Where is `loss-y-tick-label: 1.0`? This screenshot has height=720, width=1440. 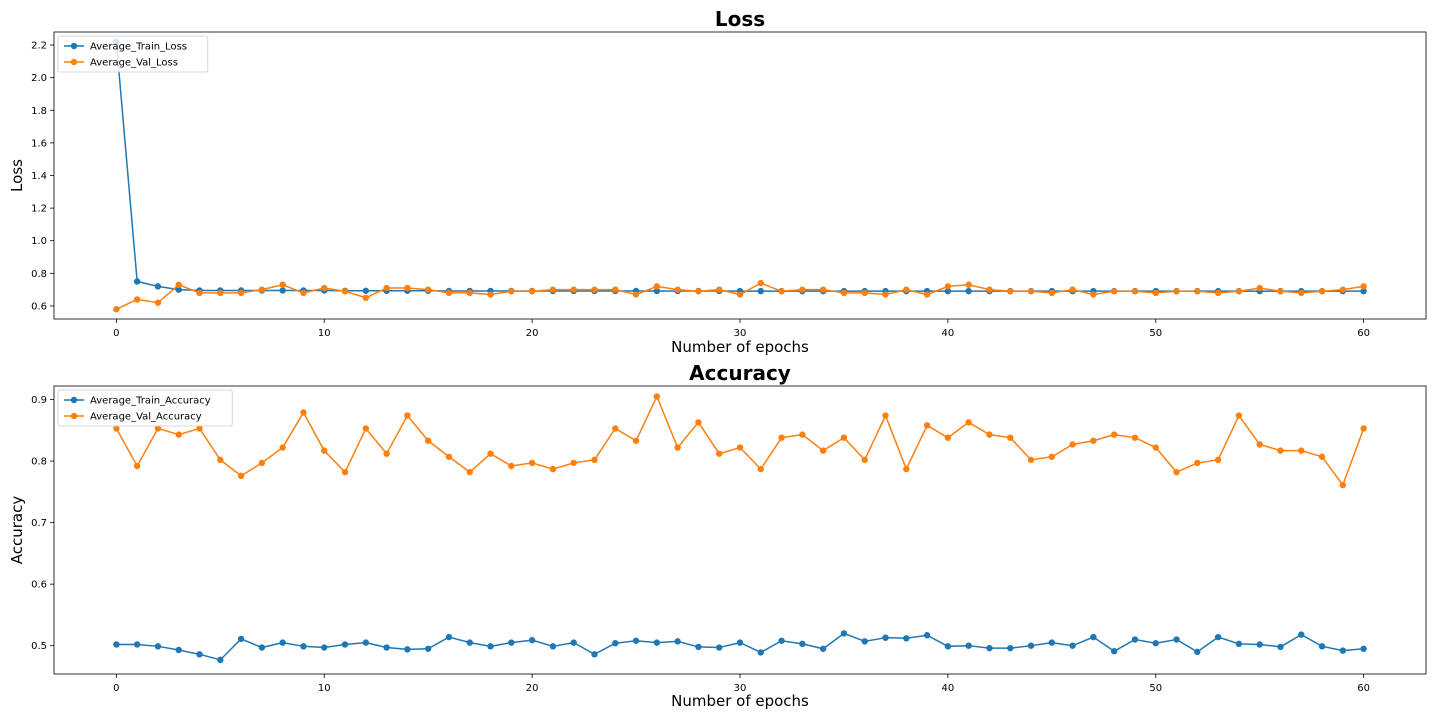
loss-y-tick-label: 1.0 is located at coordinates (39, 241).